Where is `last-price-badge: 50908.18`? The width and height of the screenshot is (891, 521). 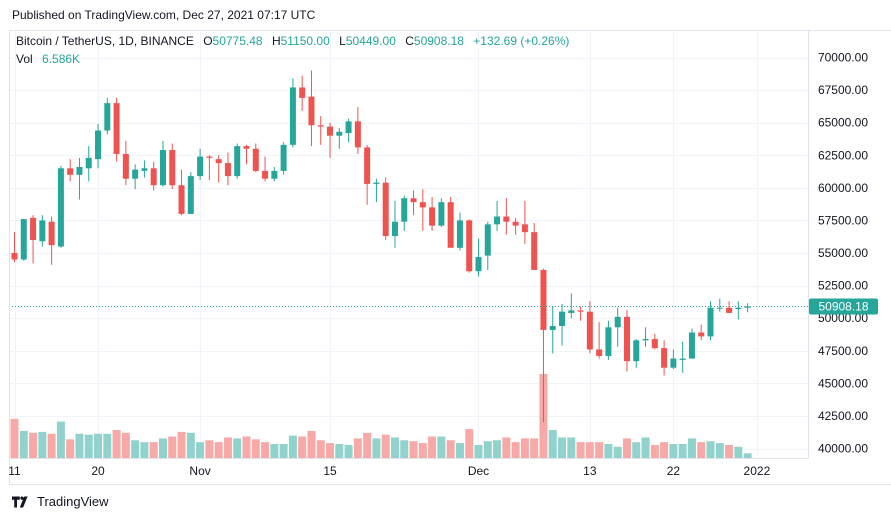
last-price-badge: 50908.18 is located at coordinates (843, 306).